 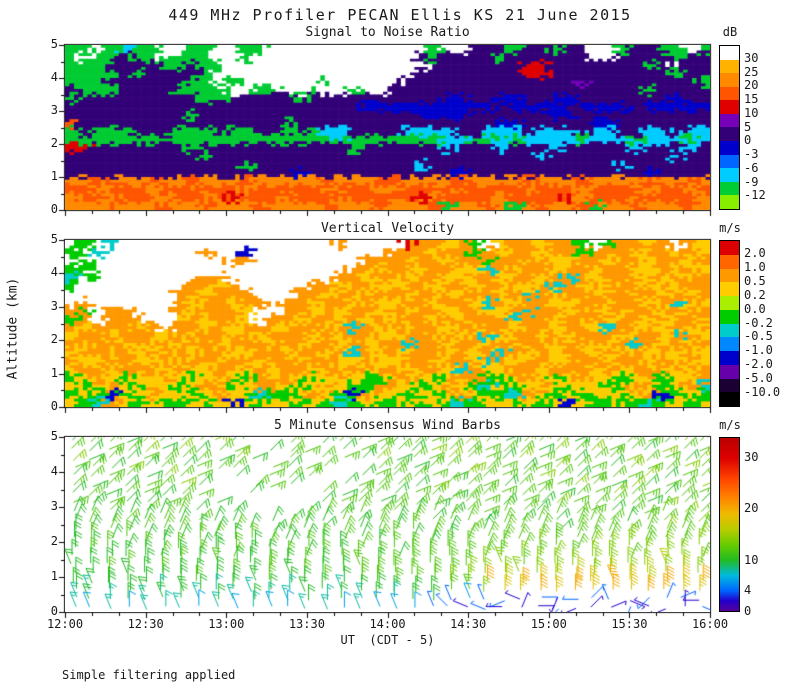 I want to click on footer-note: Simple filtering applied, so click(x=149, y=675).